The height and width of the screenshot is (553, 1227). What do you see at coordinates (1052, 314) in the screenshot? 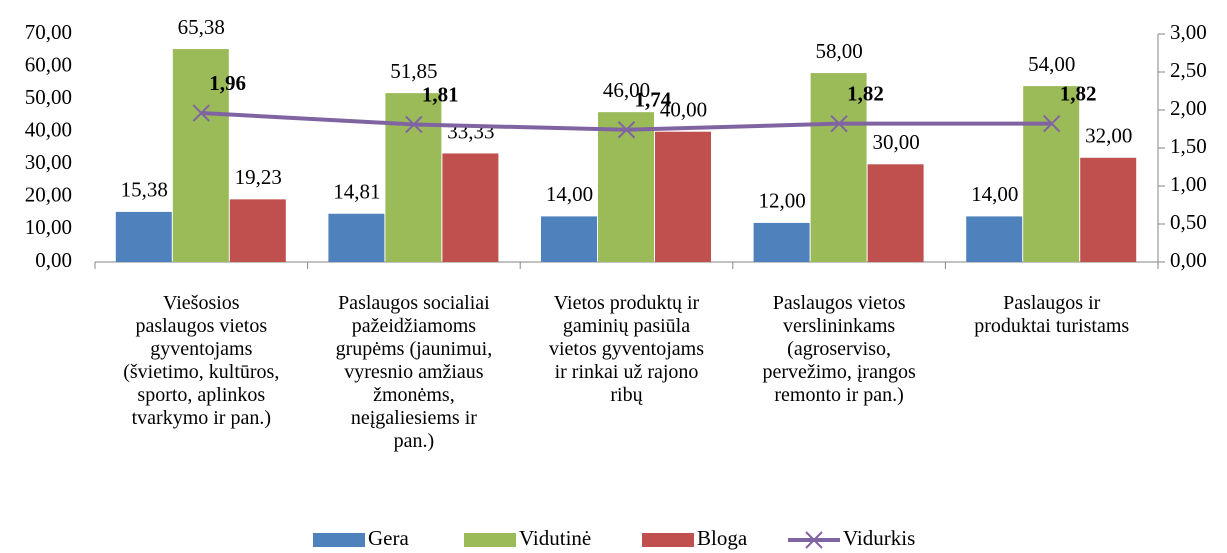
I see `x-tick-label: Paslaugos ir produktai turistams` at bounding box center [1052, 314].